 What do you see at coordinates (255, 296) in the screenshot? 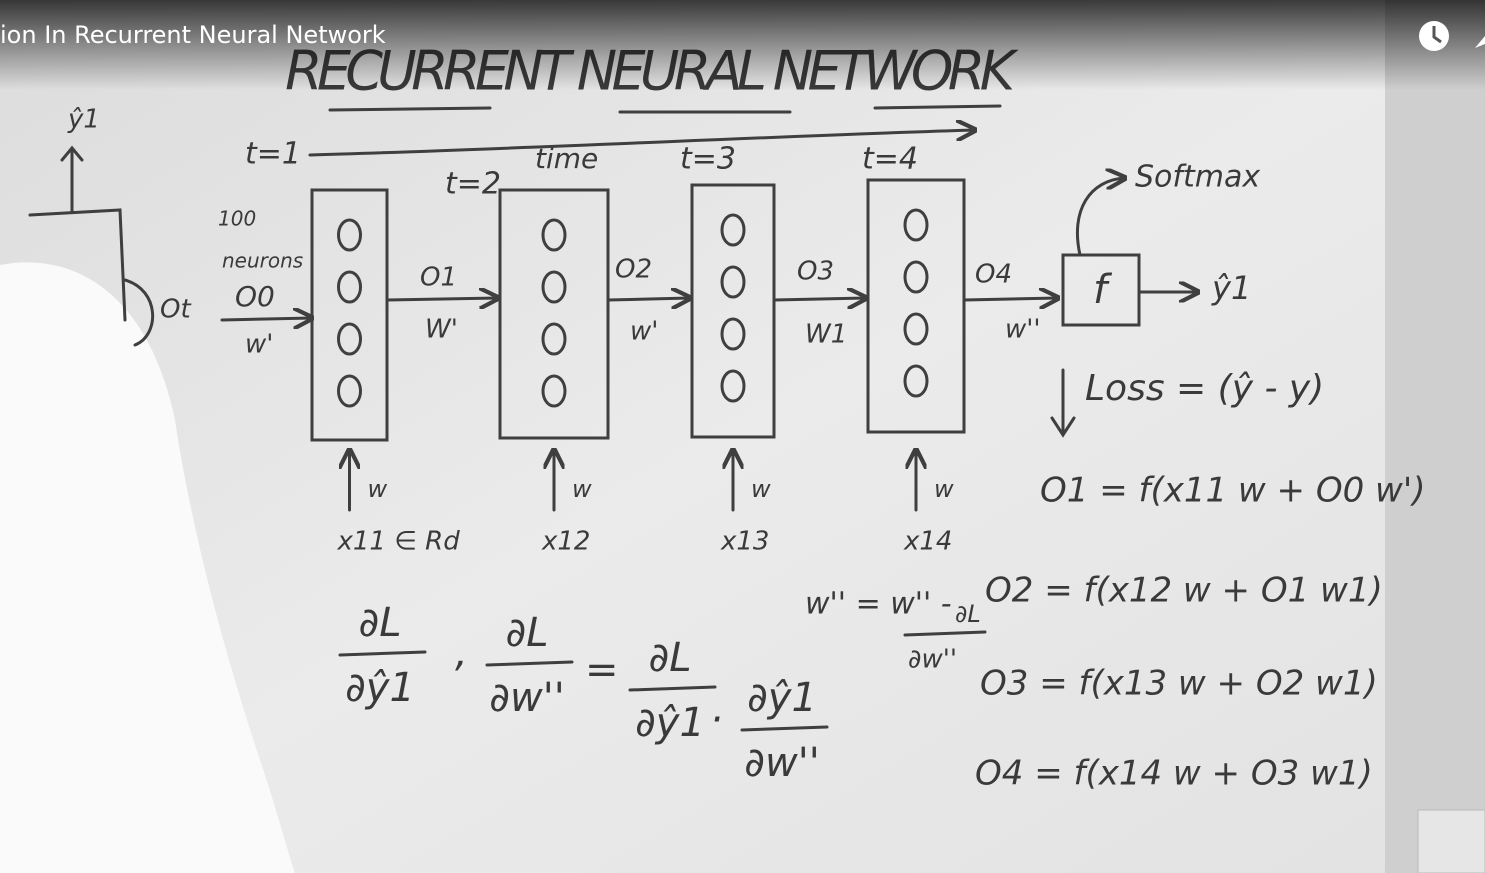
I see `initial-state: O0` at bounding box center [255, 296].